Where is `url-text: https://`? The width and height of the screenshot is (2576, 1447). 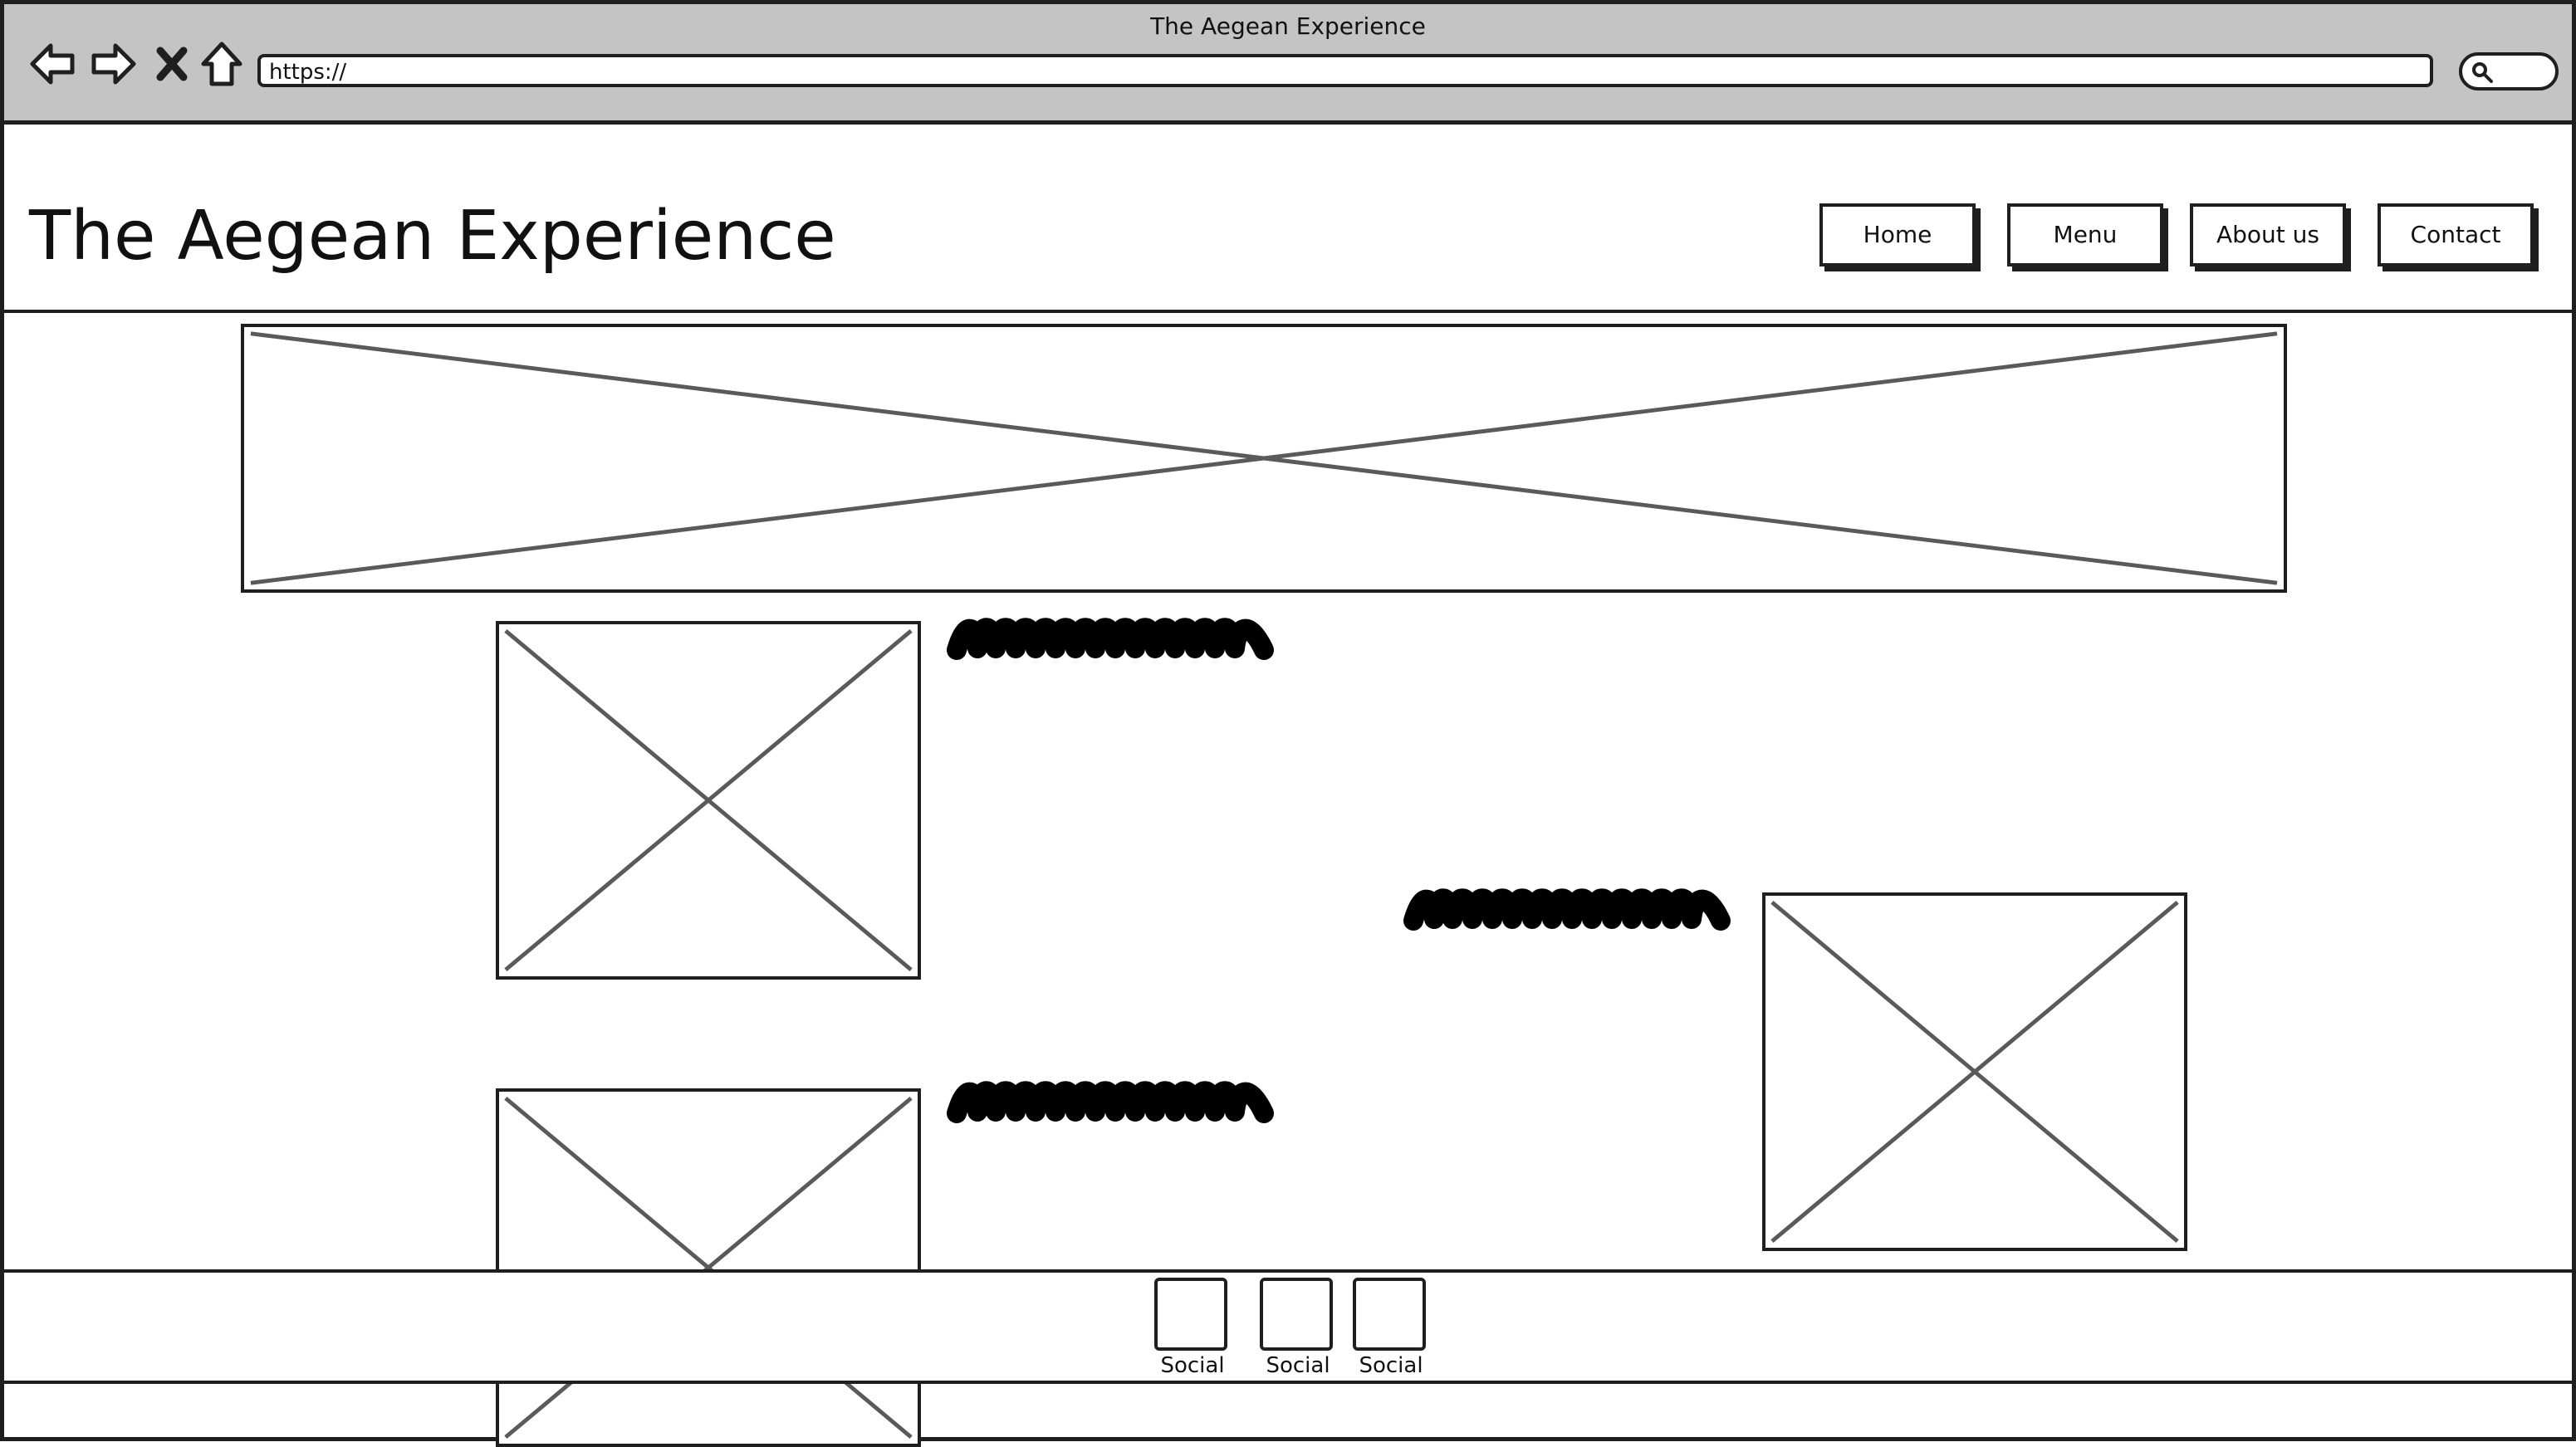 url-text: https:// is located at coordinates (308, 72).